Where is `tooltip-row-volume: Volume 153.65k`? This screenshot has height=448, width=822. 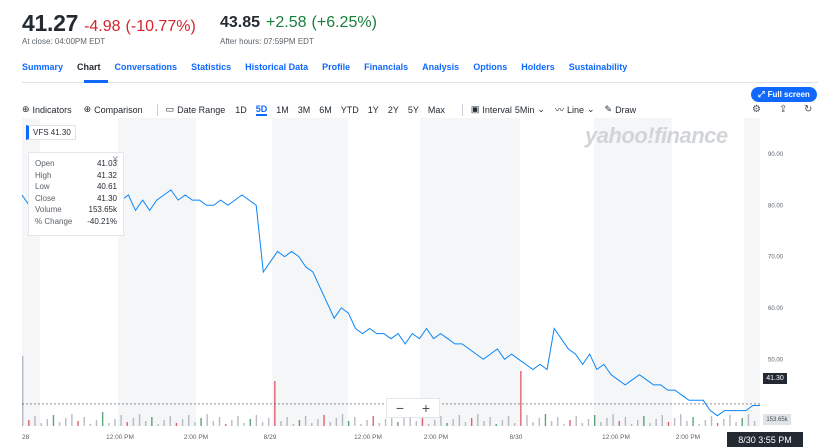 tooltip-row-volume: Volume 153.65k is located at coordinates (76, 210).